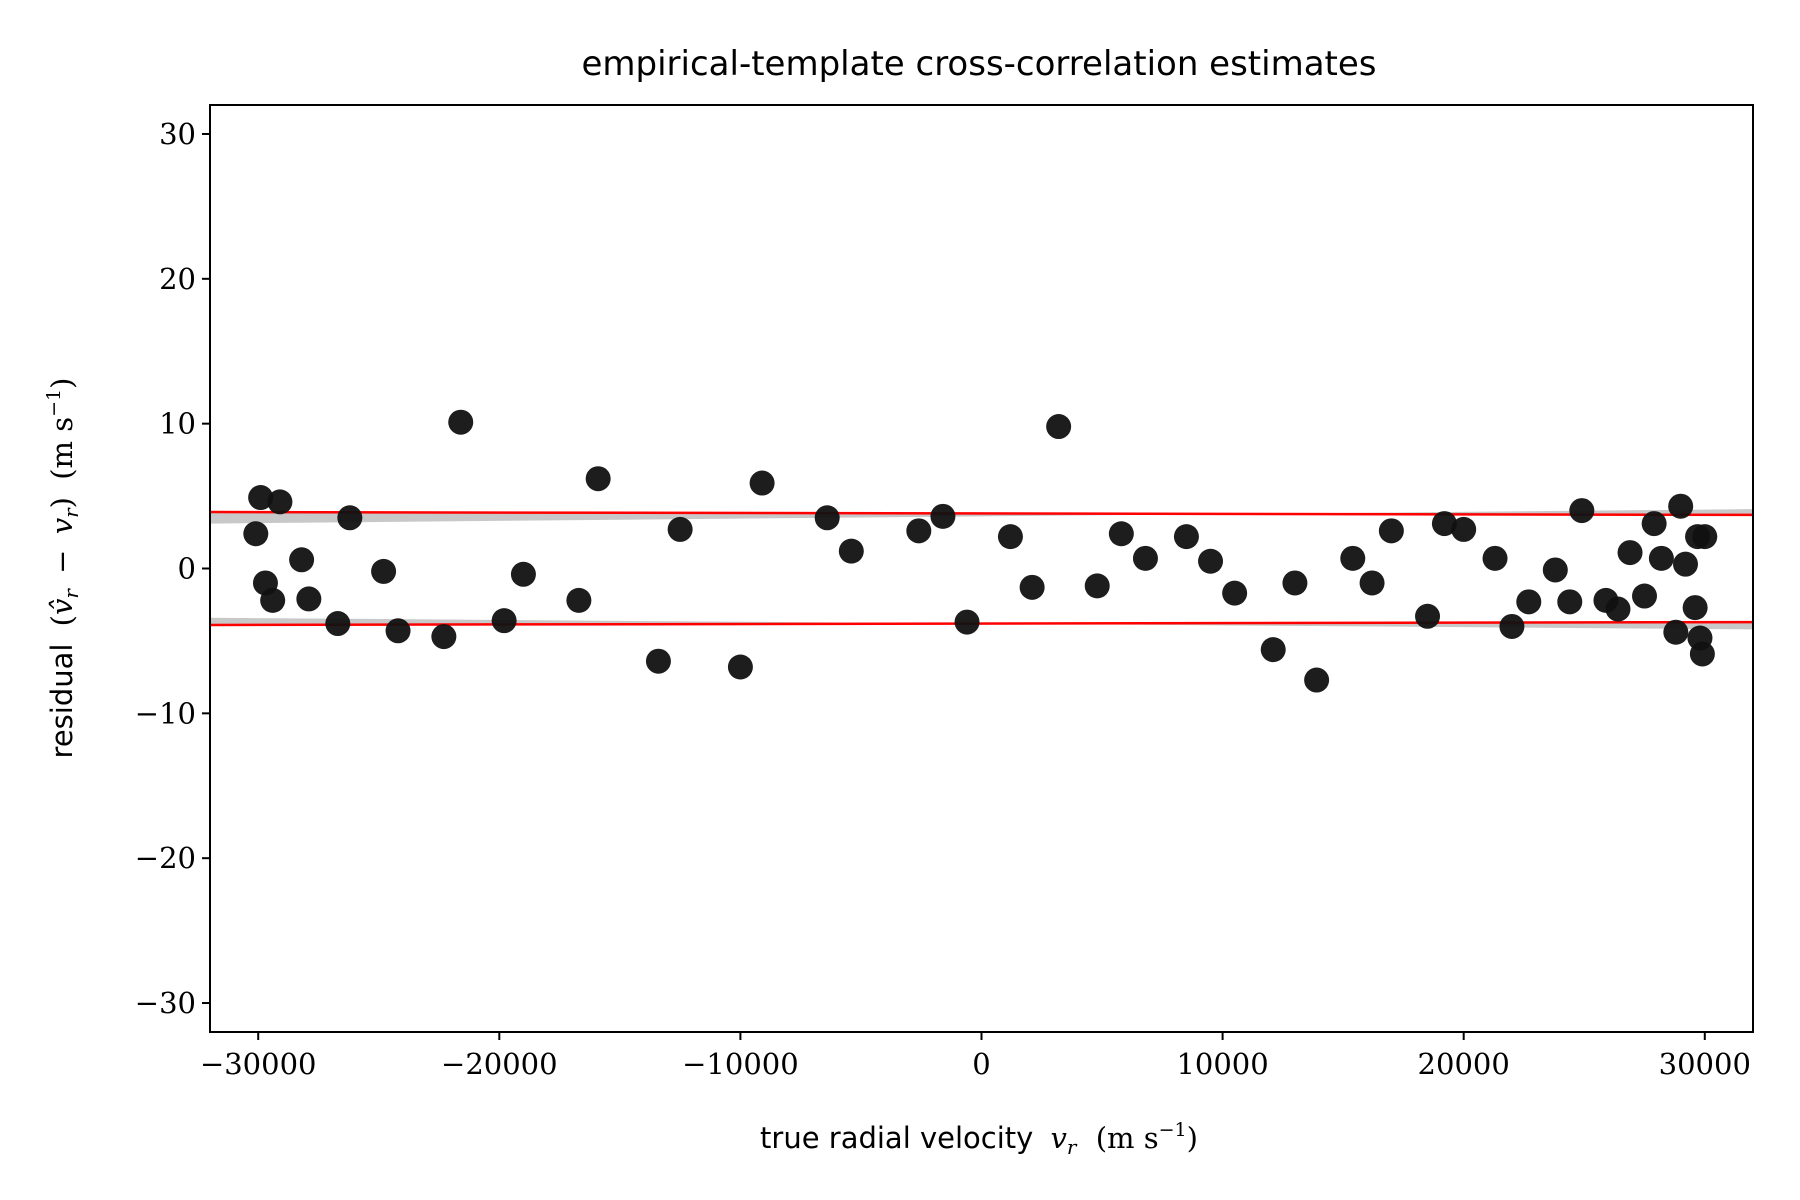  Describe the element at coordinates (177, 134) in the screenshot. I see `y-tick-label: 30` at that location.